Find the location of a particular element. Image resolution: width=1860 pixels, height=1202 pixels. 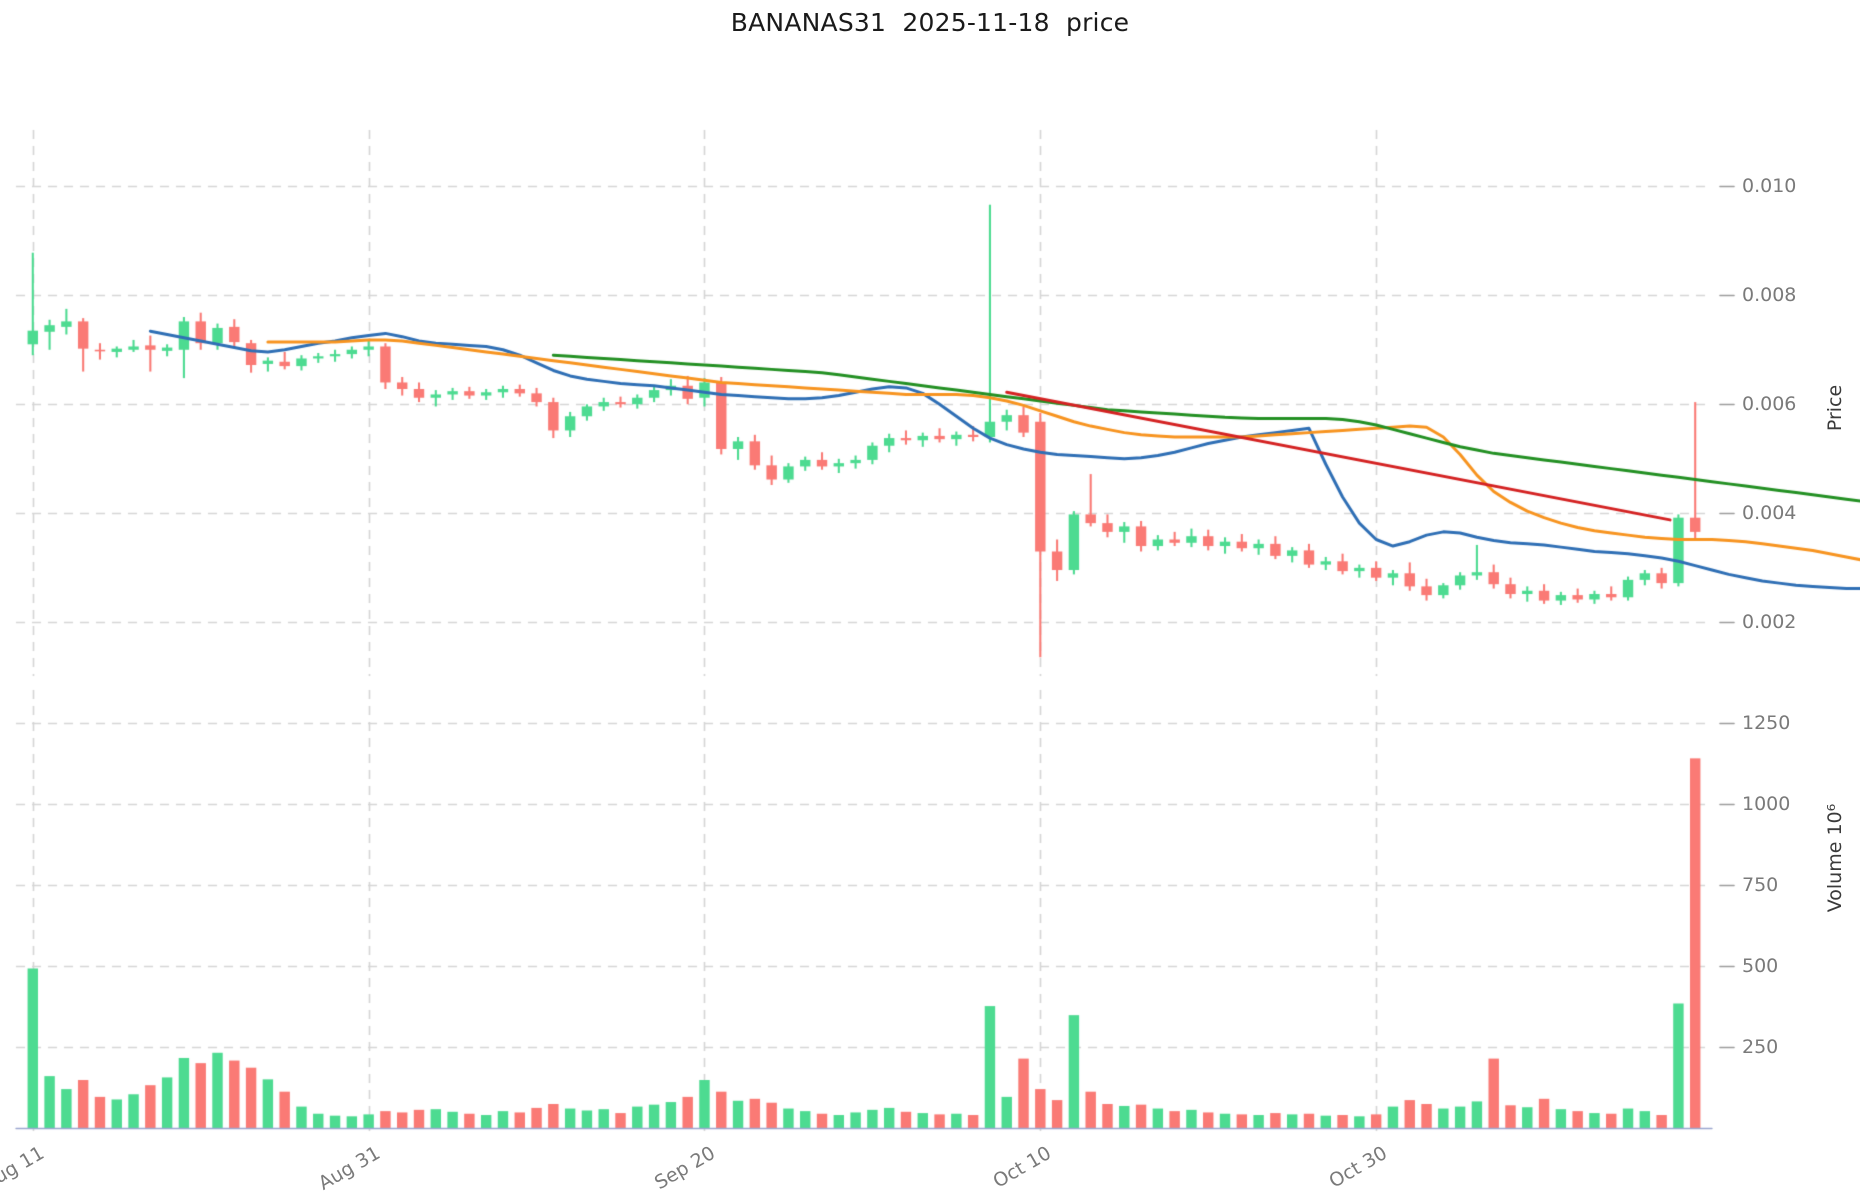

volume-tick-label: 250 is located at coordinates (1760, 1046).